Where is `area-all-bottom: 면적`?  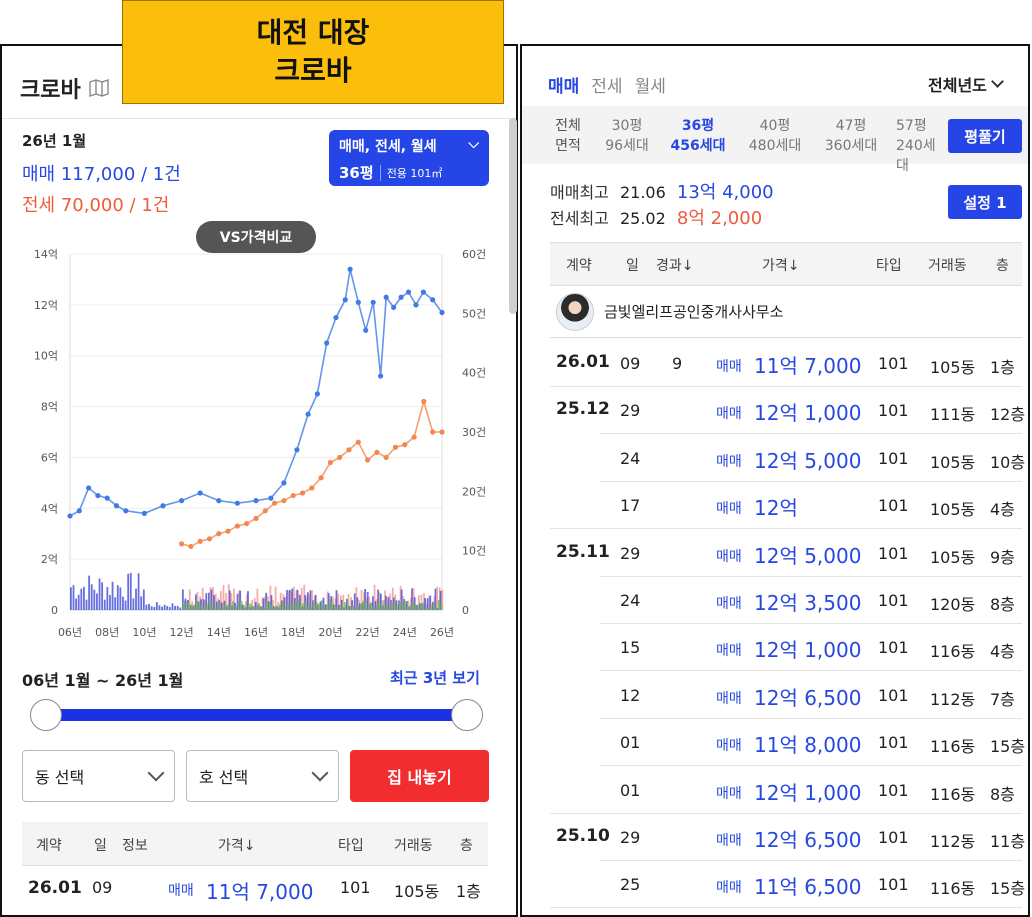
area-all-bottom: 면적 is located at coordinates (568, 146).